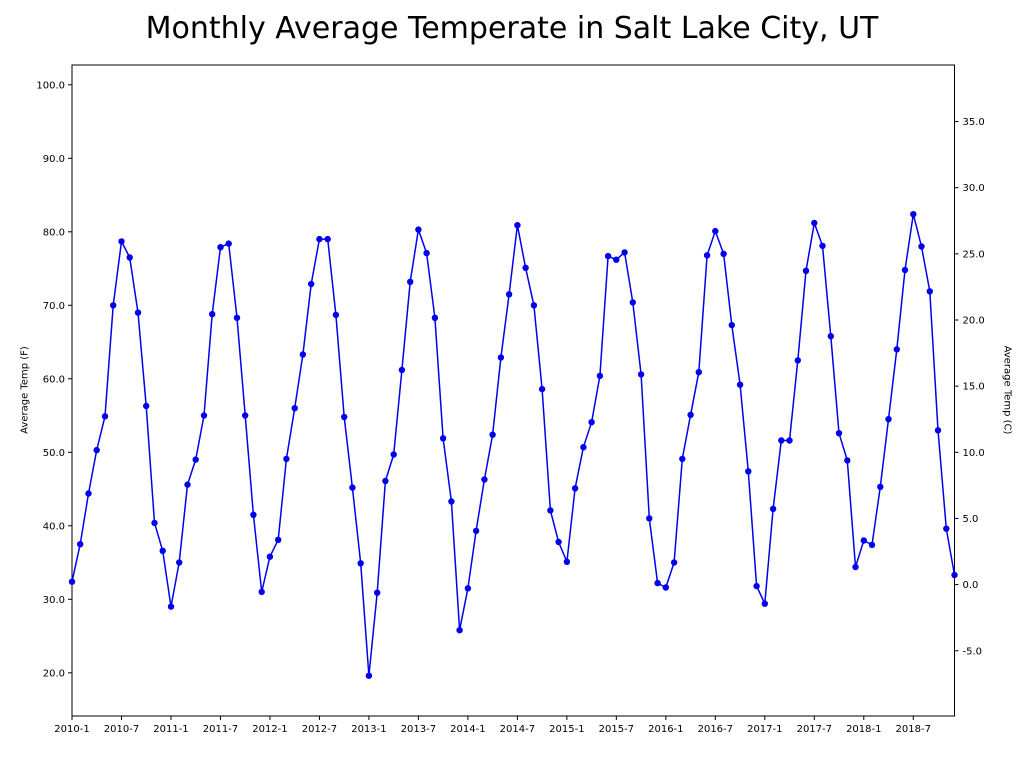 This screenshot has height=768, width=1024. Describe the element at coordinates (319, 729) in the screenshot. I see `x-tick-label: 2012-7` at that location.